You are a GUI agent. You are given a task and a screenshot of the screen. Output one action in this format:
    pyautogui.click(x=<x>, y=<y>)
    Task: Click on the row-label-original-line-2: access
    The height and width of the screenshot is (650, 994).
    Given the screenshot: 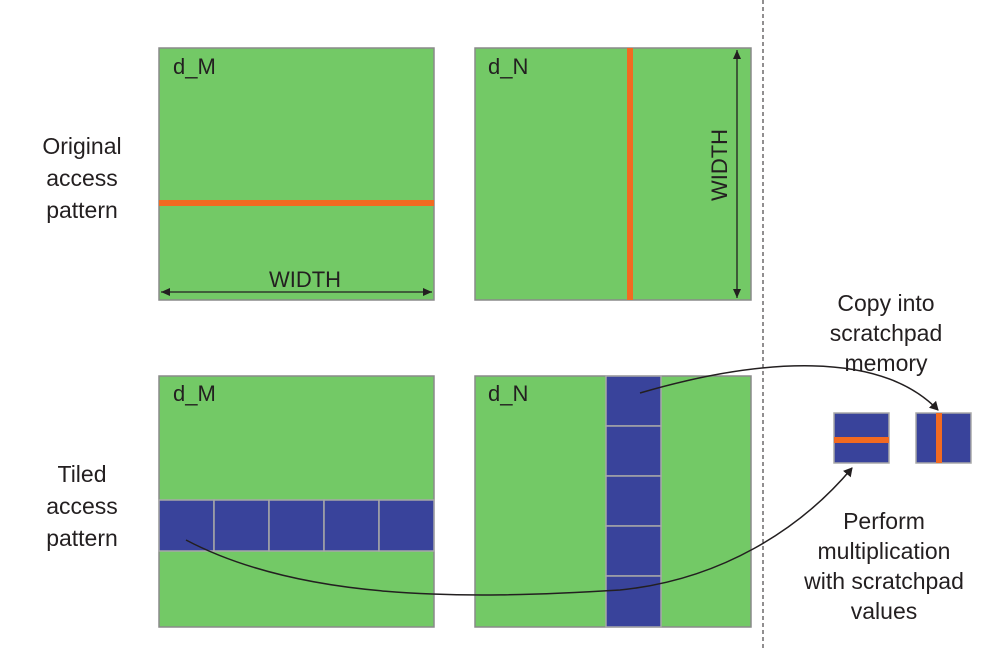 What is the action you would take?
    pyautogui.click(x=82, y=178)
    